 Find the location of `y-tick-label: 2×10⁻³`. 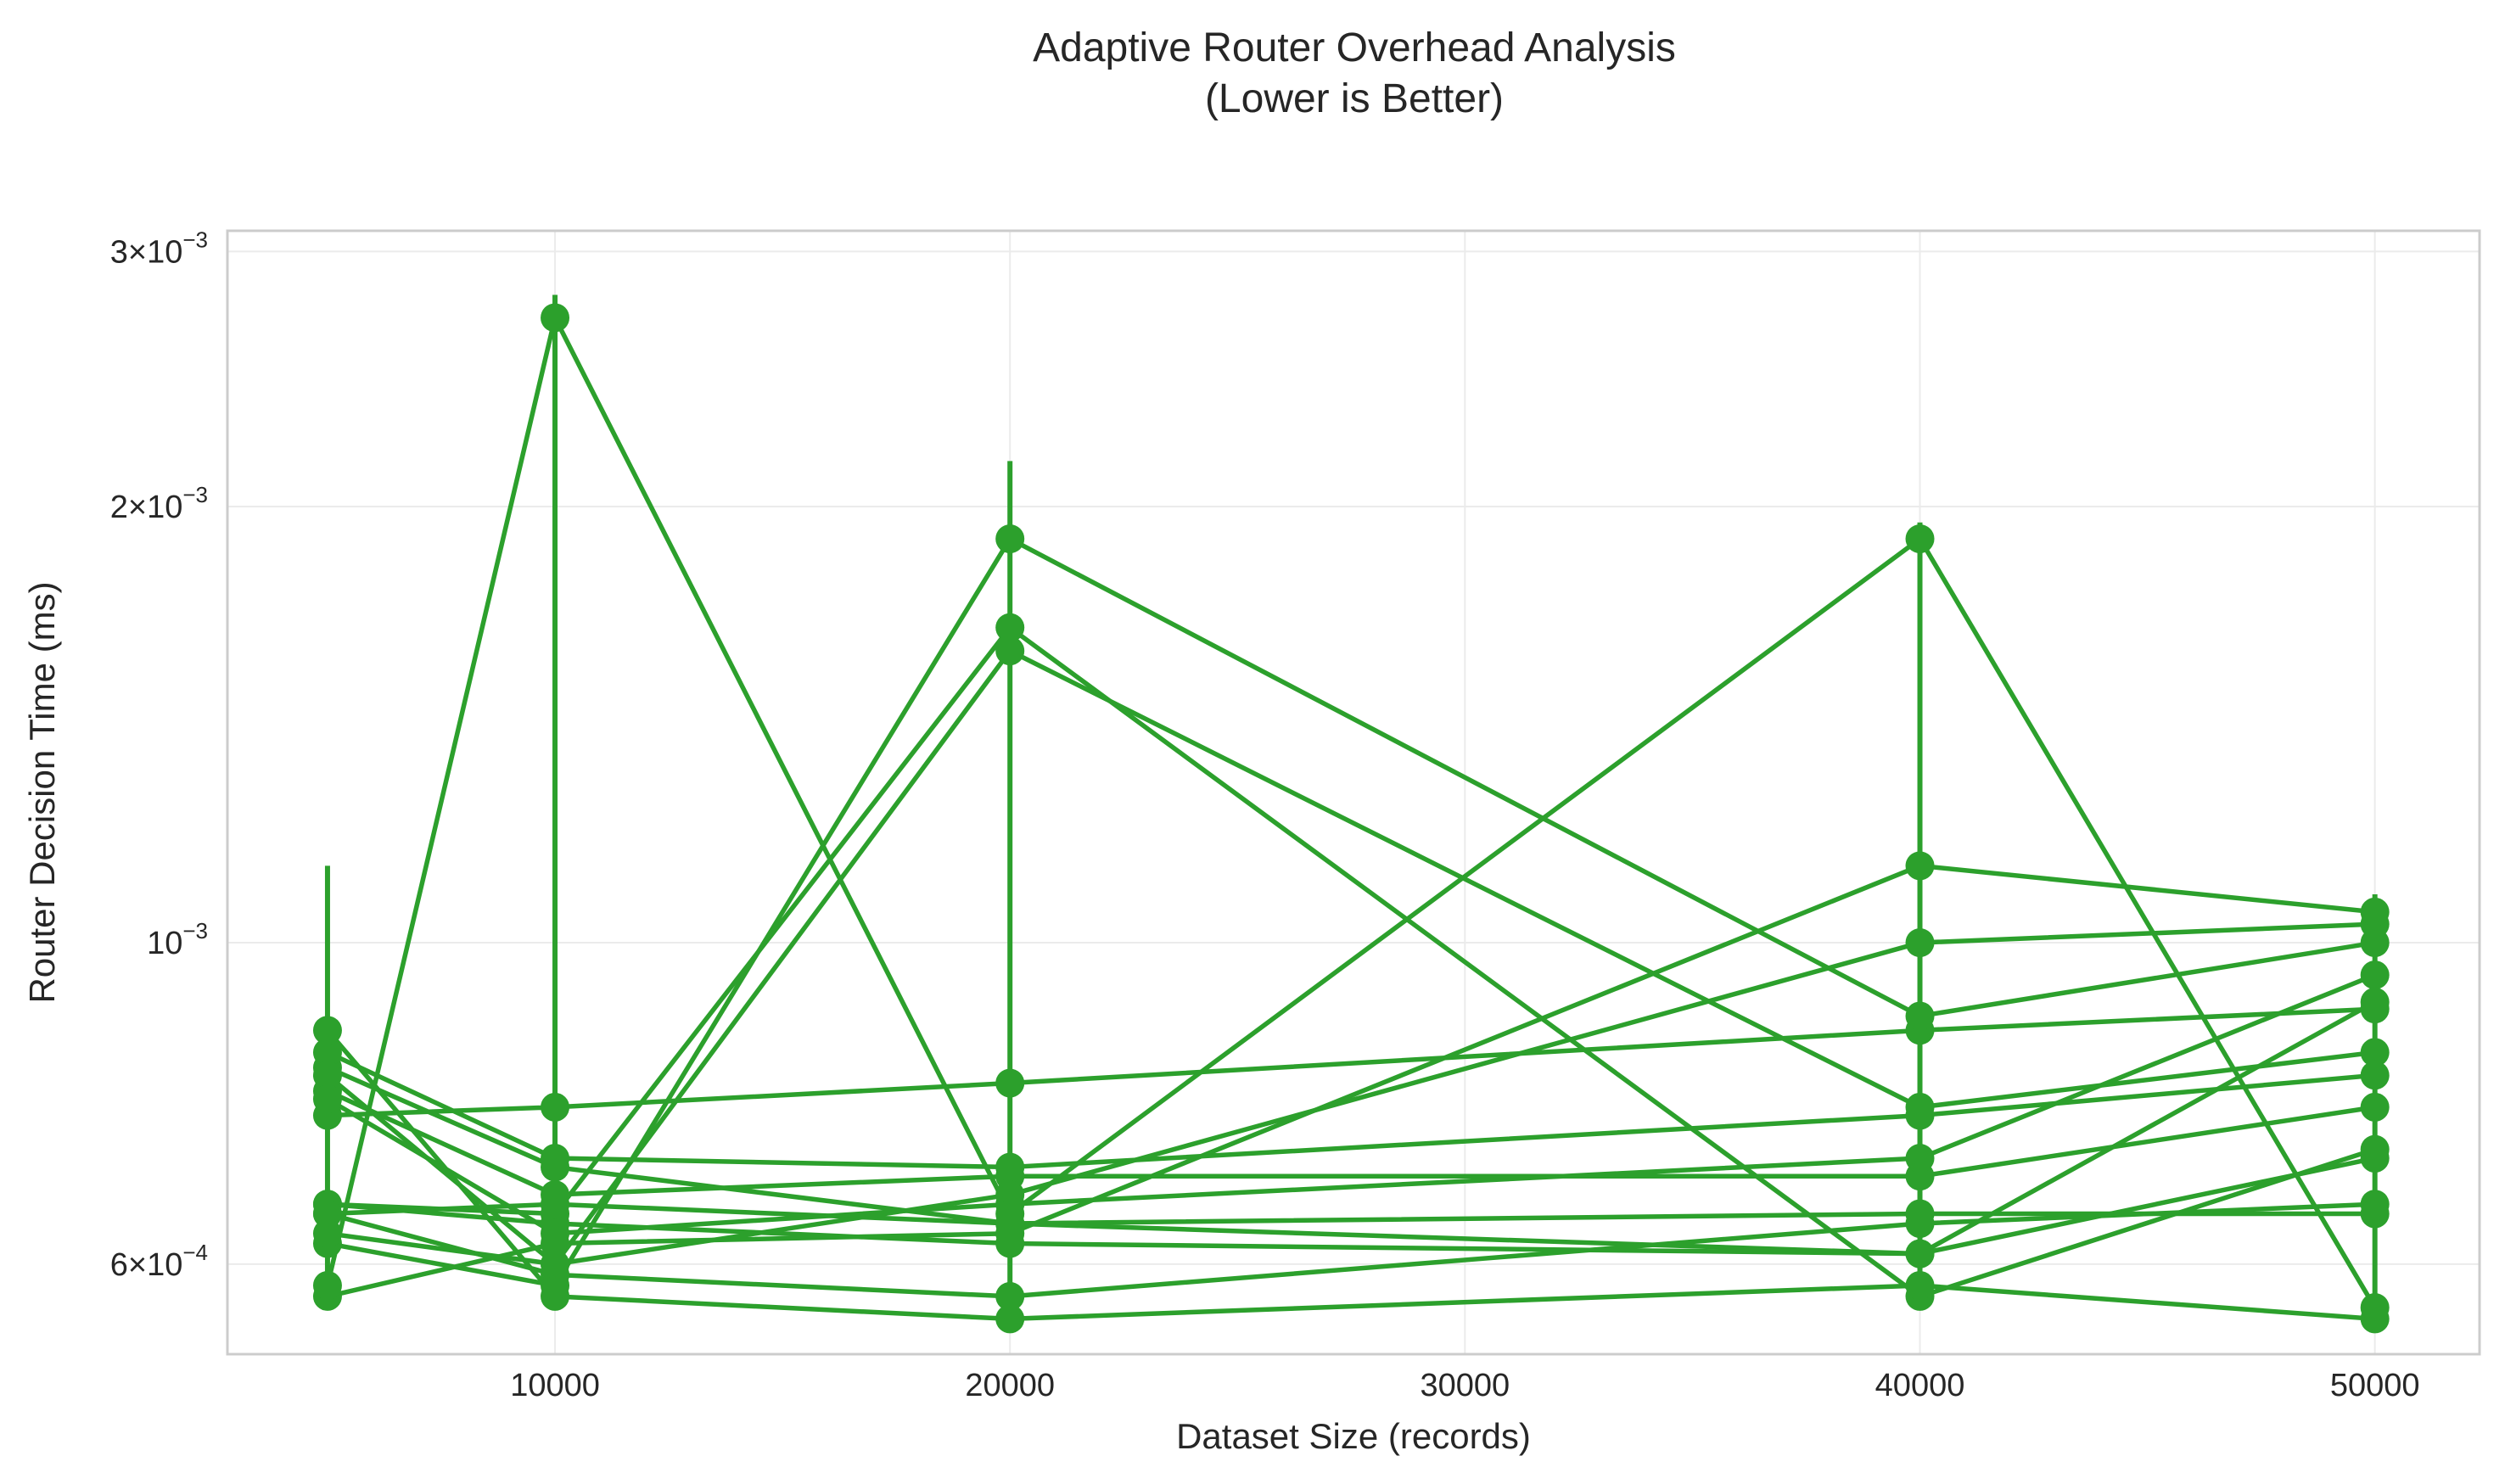

y-tick-label: 2×10⁻³ is located at coordinates (159, 504).